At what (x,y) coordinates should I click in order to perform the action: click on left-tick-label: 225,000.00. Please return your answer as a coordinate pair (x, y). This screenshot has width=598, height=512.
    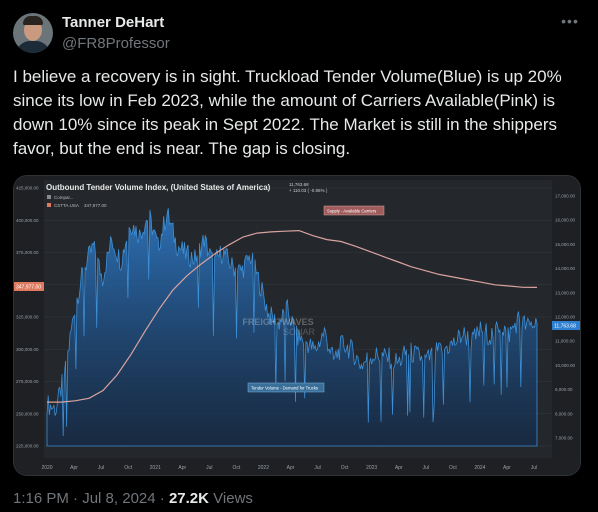
    Looking at the image, I should click on (27, 446).